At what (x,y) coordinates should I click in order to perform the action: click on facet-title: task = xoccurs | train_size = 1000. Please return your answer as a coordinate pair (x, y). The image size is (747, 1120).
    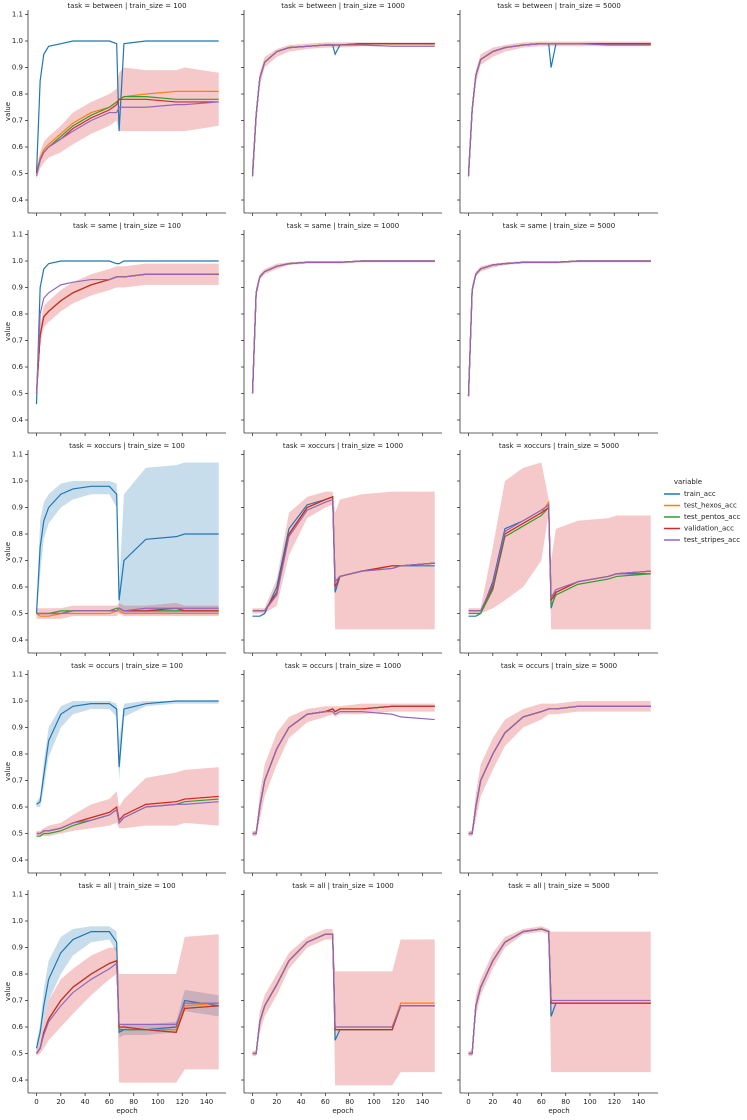
    Looking at the image, I should click on (343, 446).